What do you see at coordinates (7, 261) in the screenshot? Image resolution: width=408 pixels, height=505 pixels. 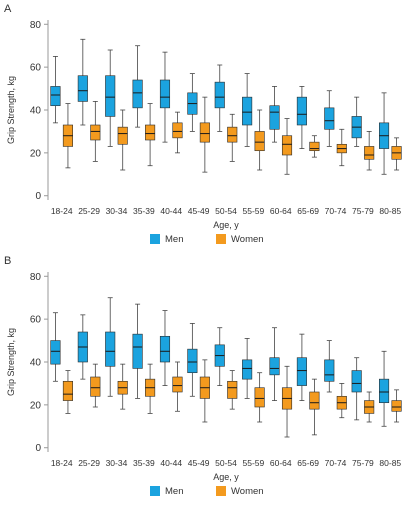 I see `panel-label: B` at bounding box center [7, 261].